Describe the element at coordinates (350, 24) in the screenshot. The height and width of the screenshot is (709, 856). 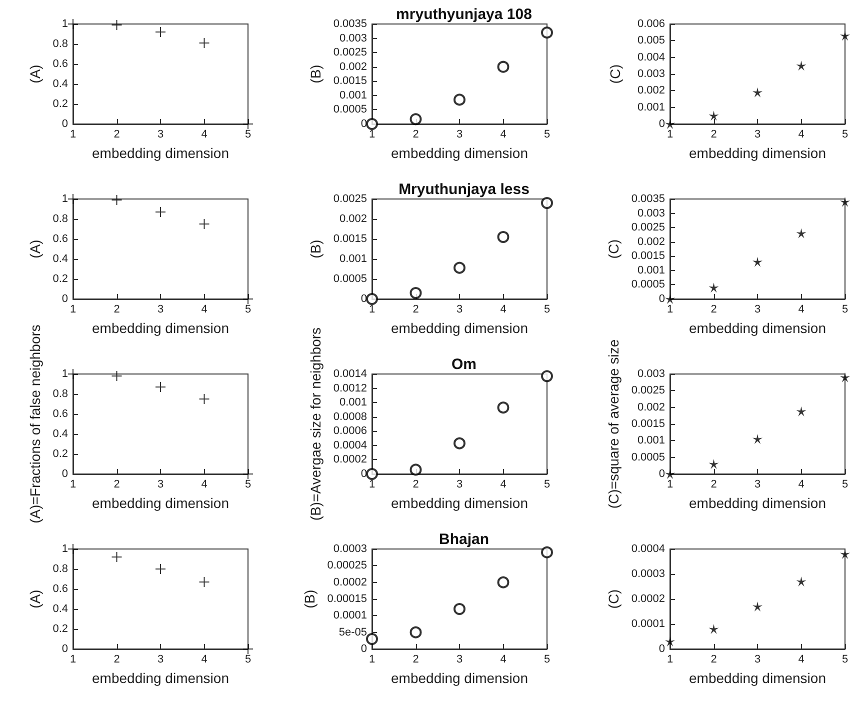
I see `y-tick-label: 0.0035` at that location.